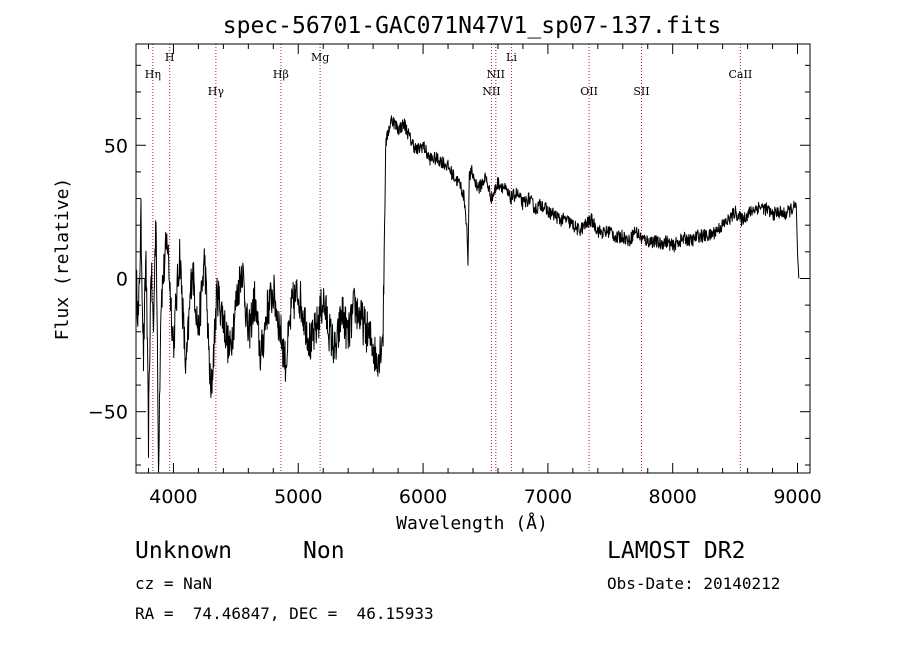 This screenshot has height=649, width=900. What do you see at coordinates (741, 74) in the screenshot?
I see `spectral-line-label: CaII` at bounding box center [741, 74].